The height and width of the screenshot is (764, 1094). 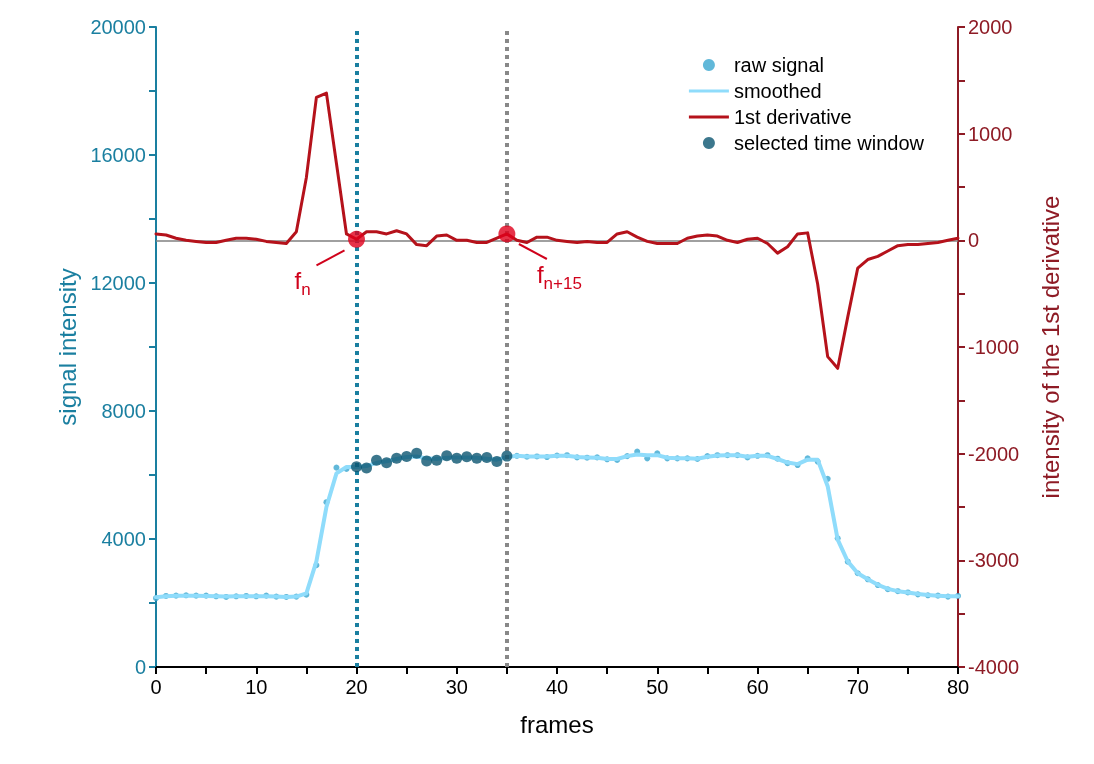 I want to click on y2-tick-label: 0, so click(x=974, y=240).